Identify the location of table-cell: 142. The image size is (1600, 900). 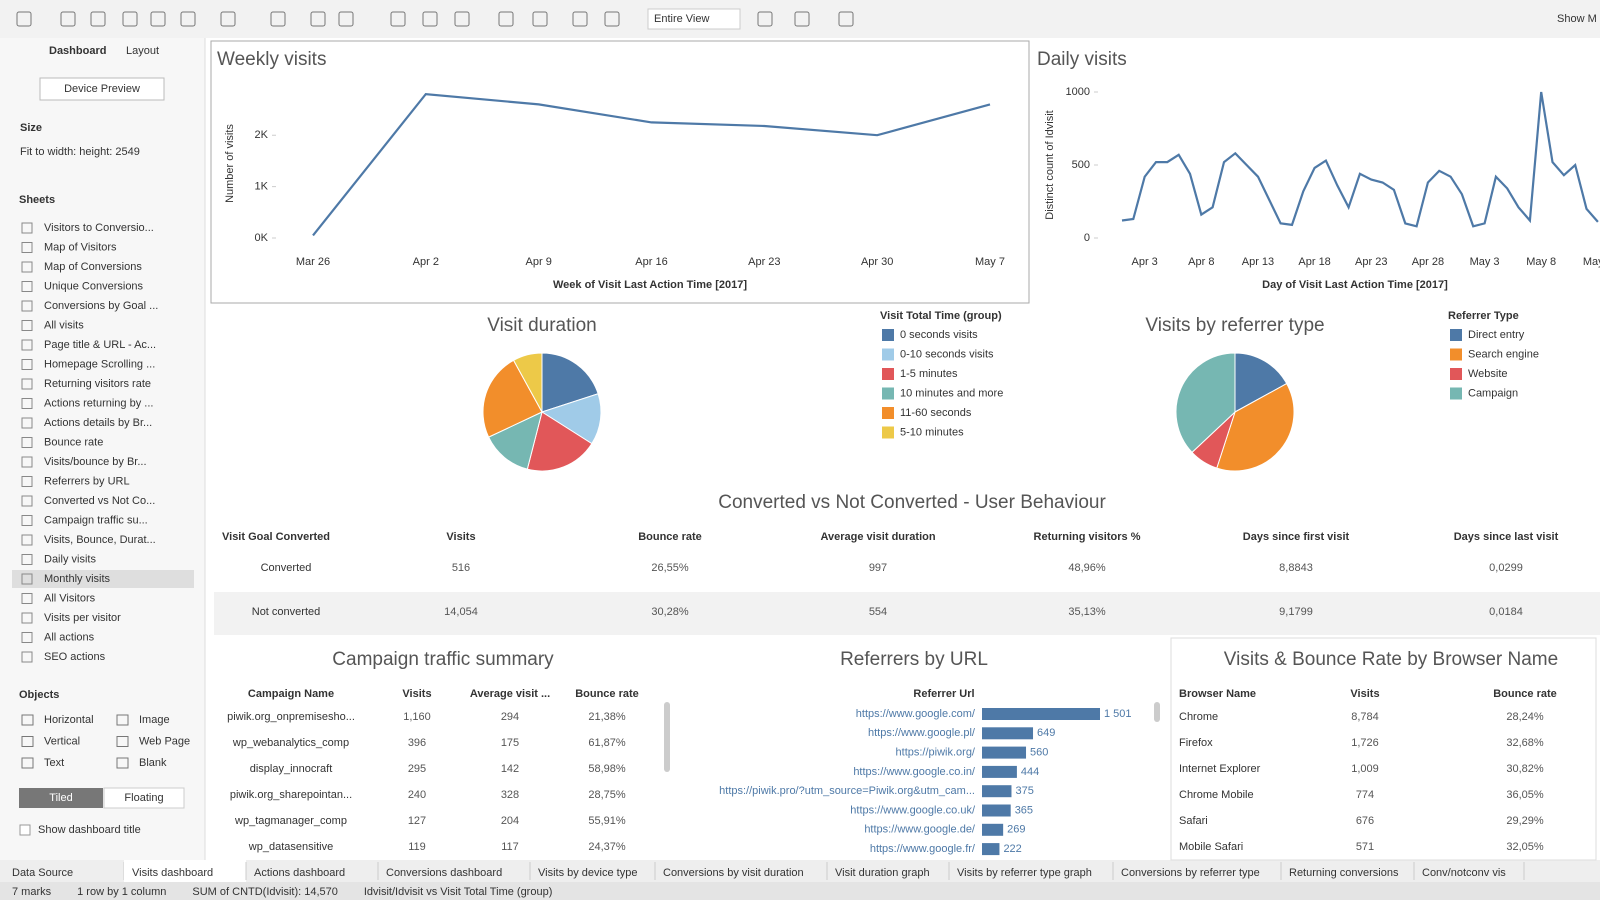
(510, 769).